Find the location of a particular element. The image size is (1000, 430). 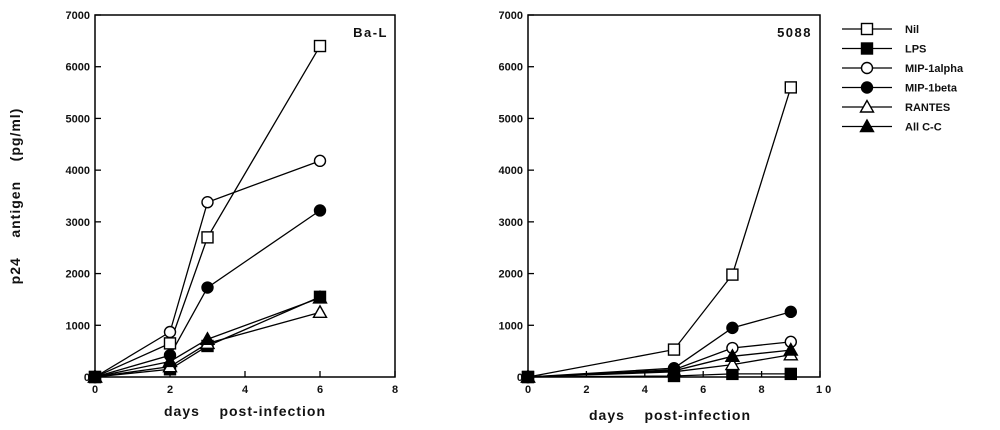

left-series-line-mip-1alpha is located at coordinates (207, 269).